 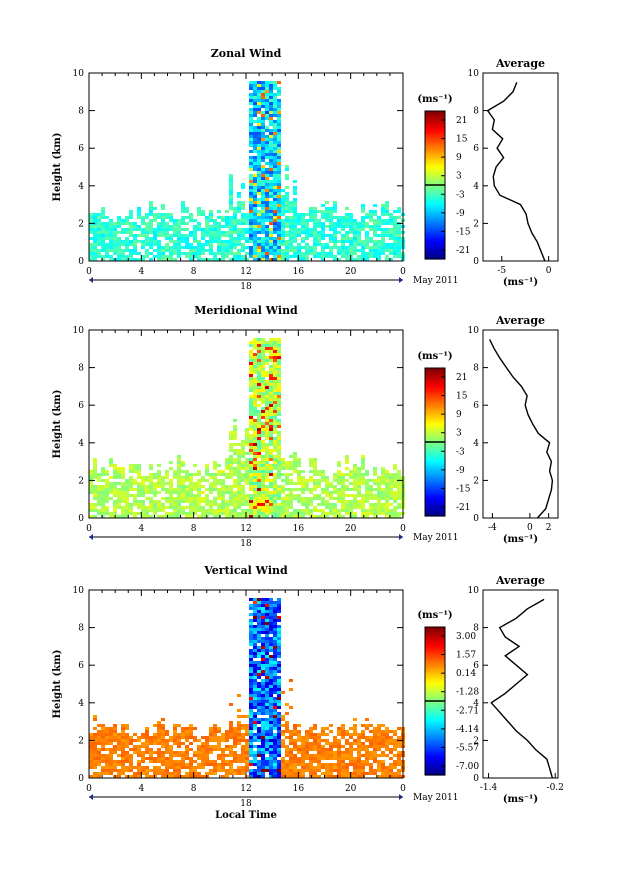 I want to click on profile-line, so click(x=522, y=688).